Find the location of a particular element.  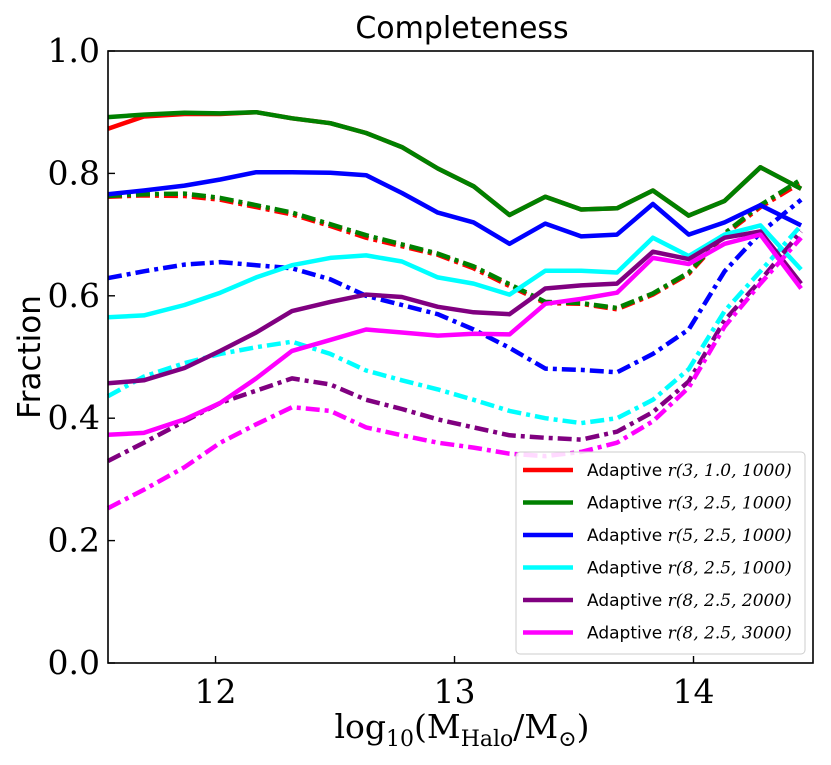

y-tick-label: 0.0 is located at coordinates (74, 662).